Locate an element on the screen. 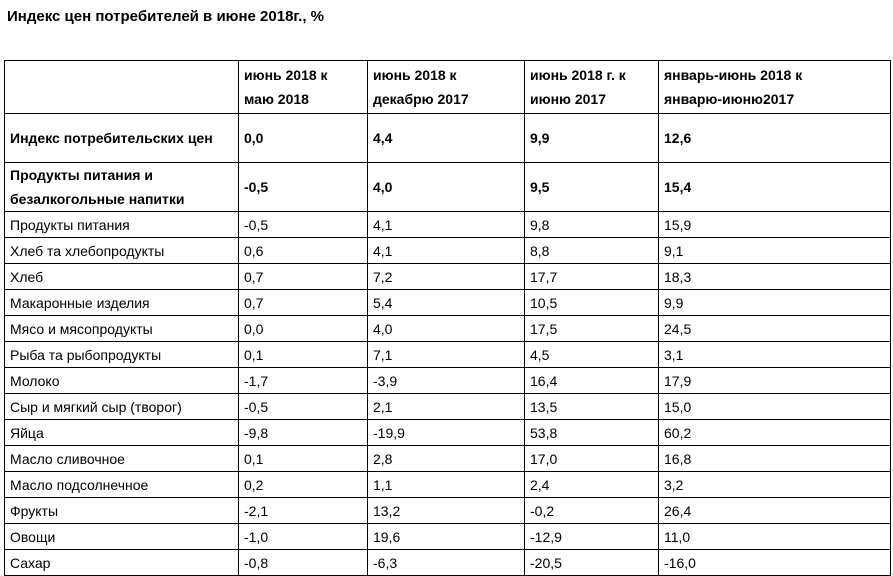 This screenshot has width=893, height=576. value-cell: 16,8 is located at coordinates (774, 458).